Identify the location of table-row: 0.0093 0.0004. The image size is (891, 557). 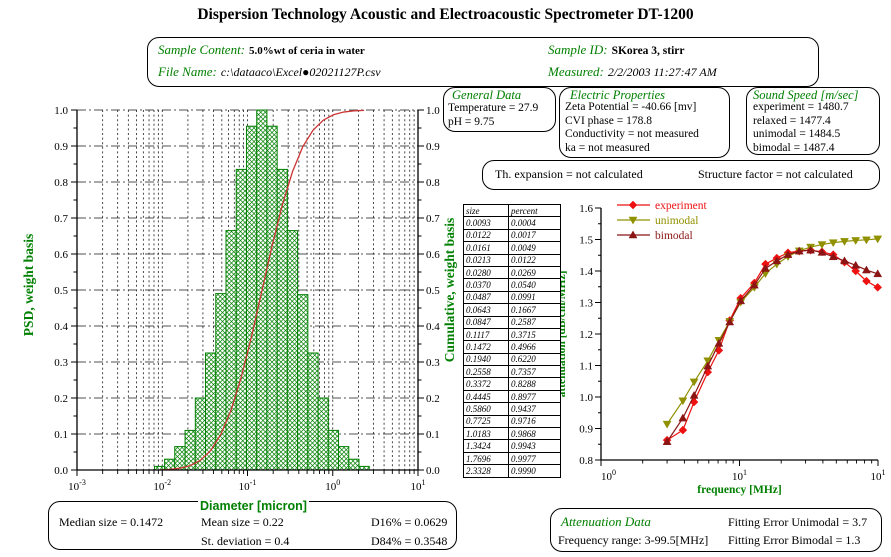
(512, 223).